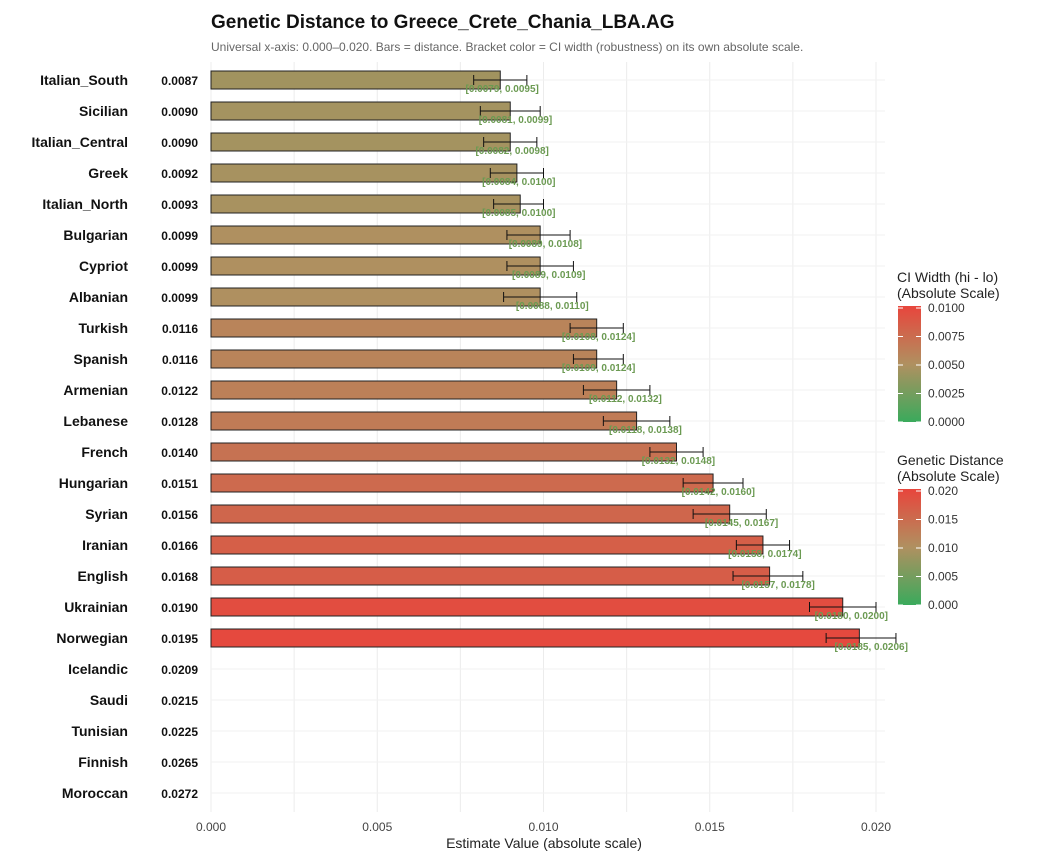 Image resolution: width=1051 pixels, height=864 pixels. Describe the element at coordinates (909, 364) in the screenshot. I see `legend-ci-colorbar` at that location.